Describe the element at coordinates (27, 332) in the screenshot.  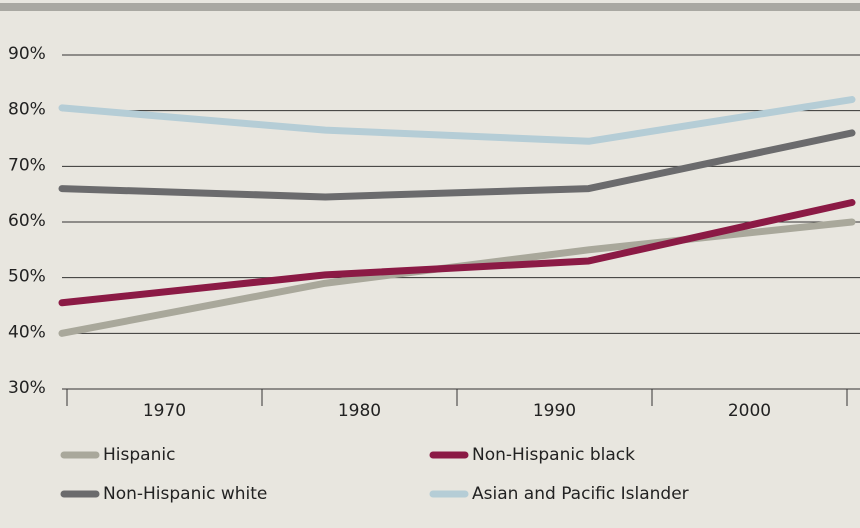
I see `y-tick-label: 40%` at that location.